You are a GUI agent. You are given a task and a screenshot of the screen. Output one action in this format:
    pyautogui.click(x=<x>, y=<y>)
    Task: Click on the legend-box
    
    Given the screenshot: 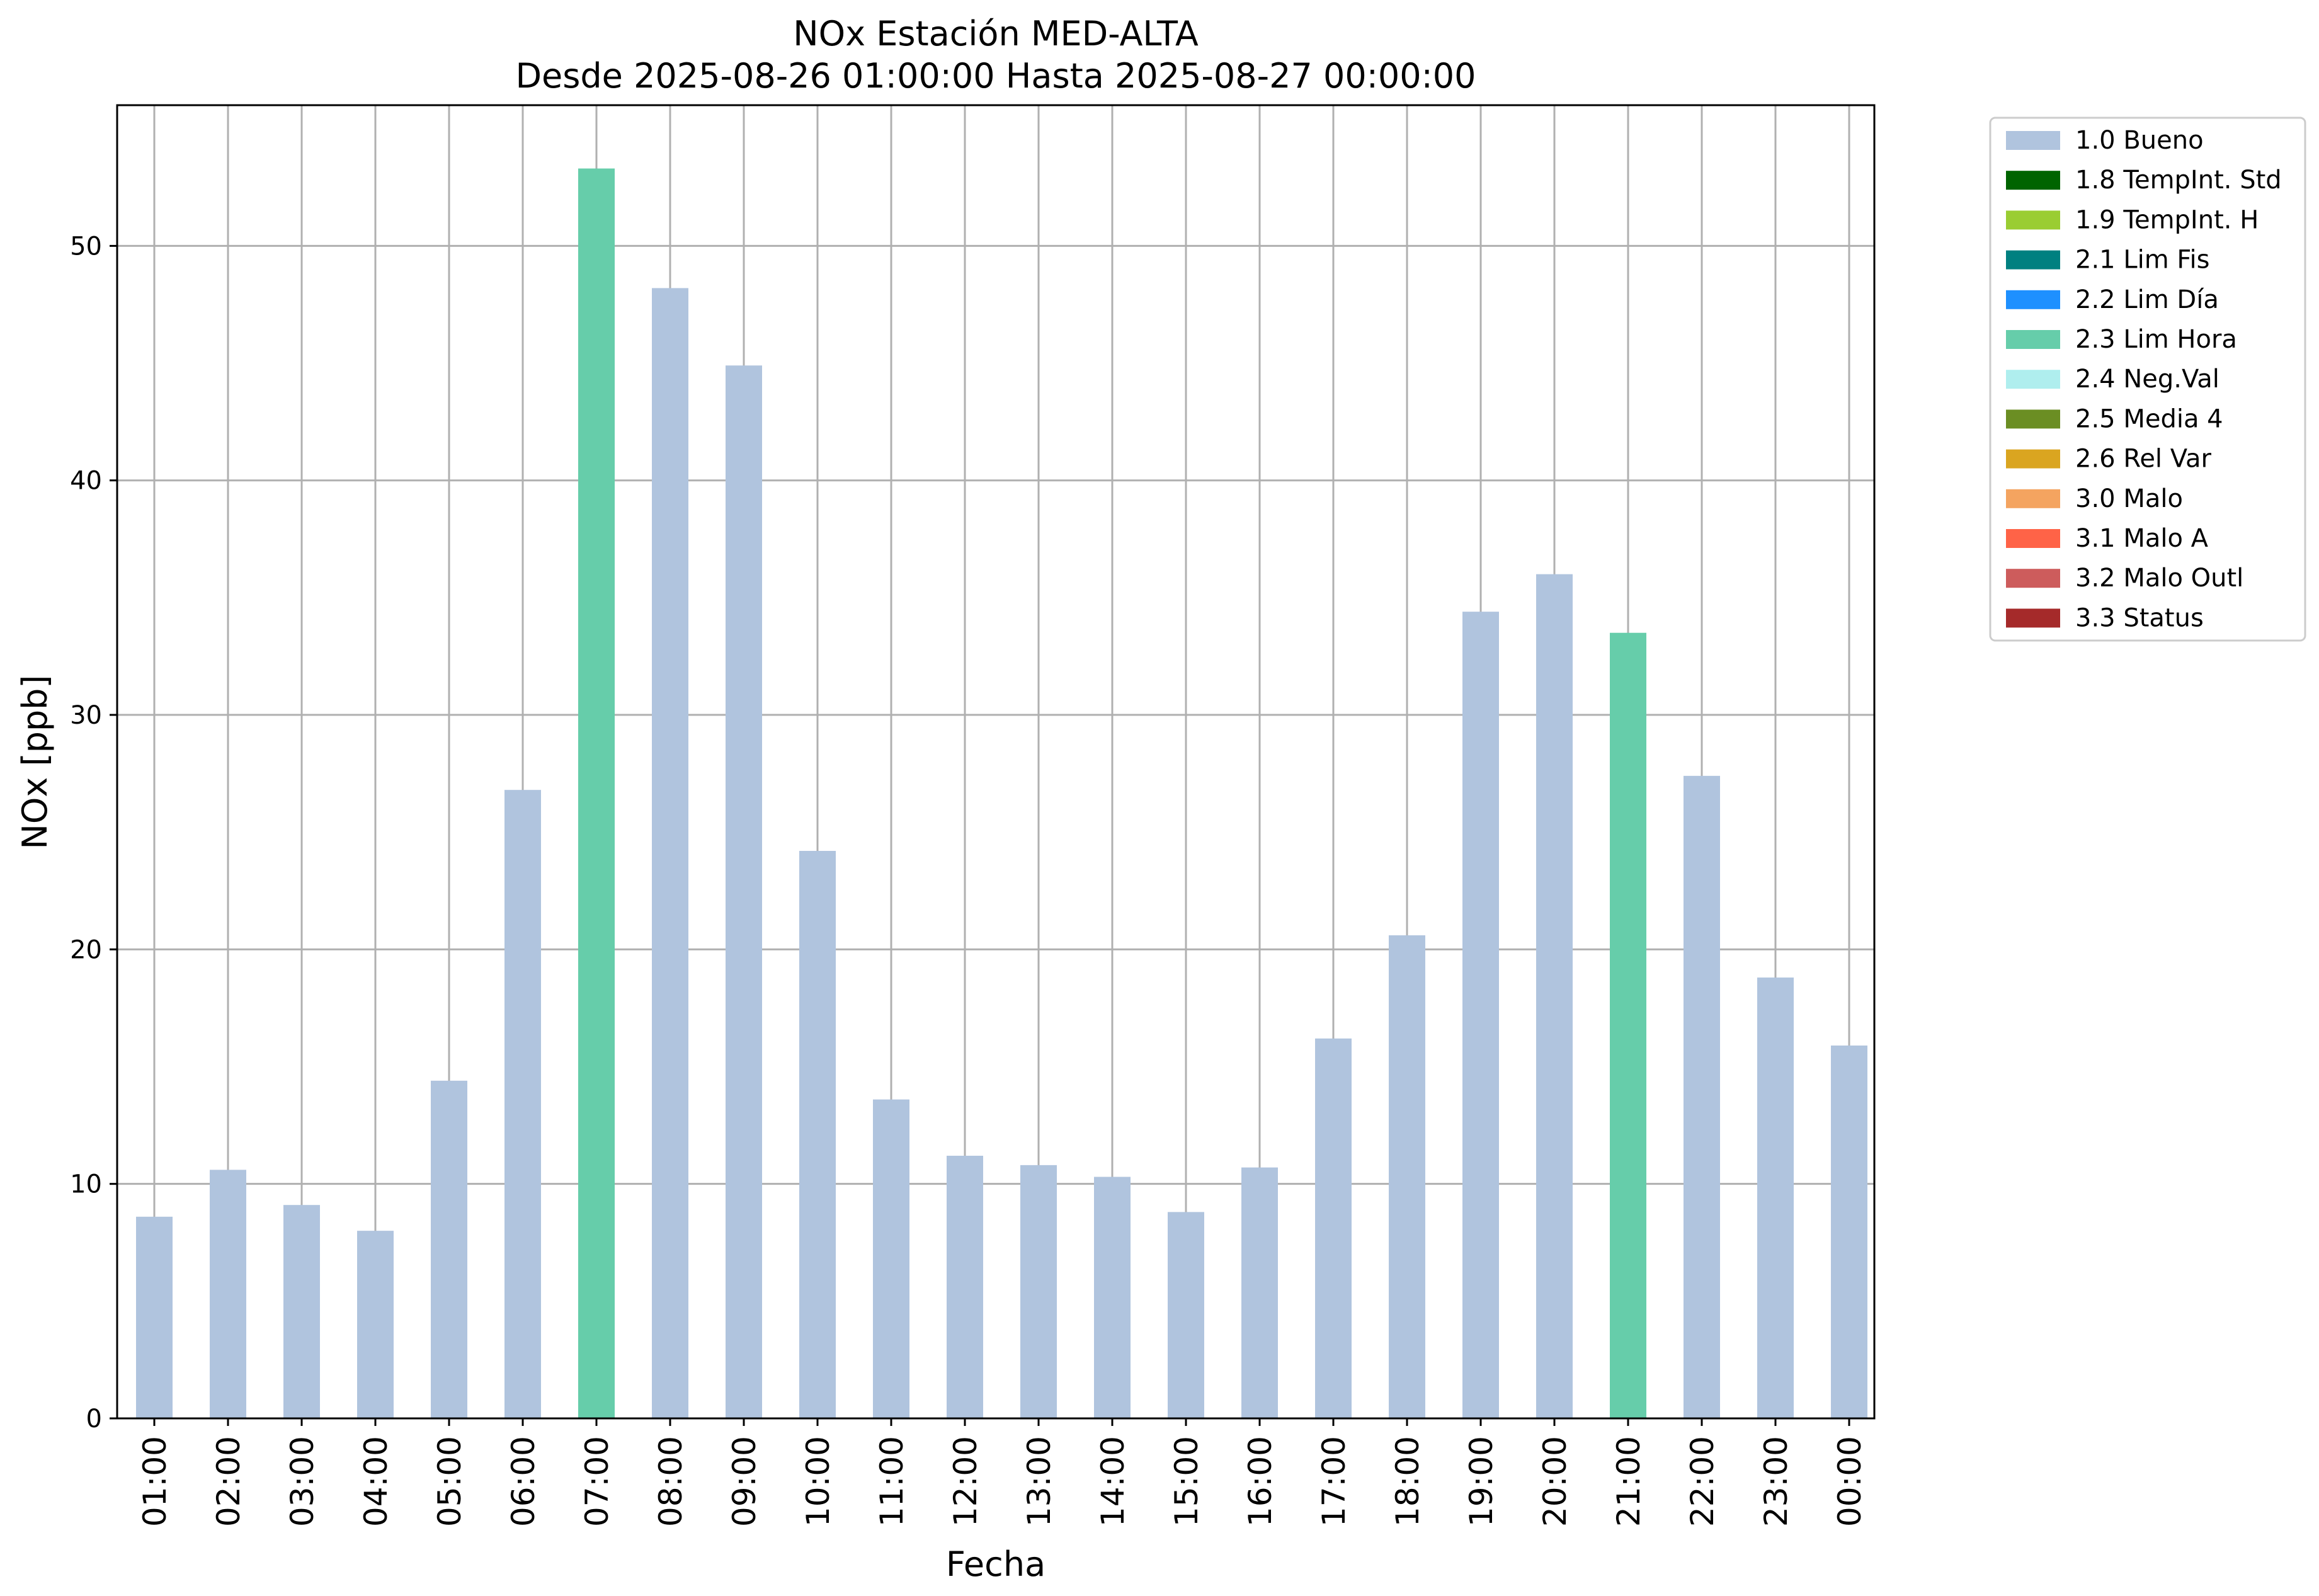 What is the action you would take?
    pyautogui.click(x=2147, y=379)
    